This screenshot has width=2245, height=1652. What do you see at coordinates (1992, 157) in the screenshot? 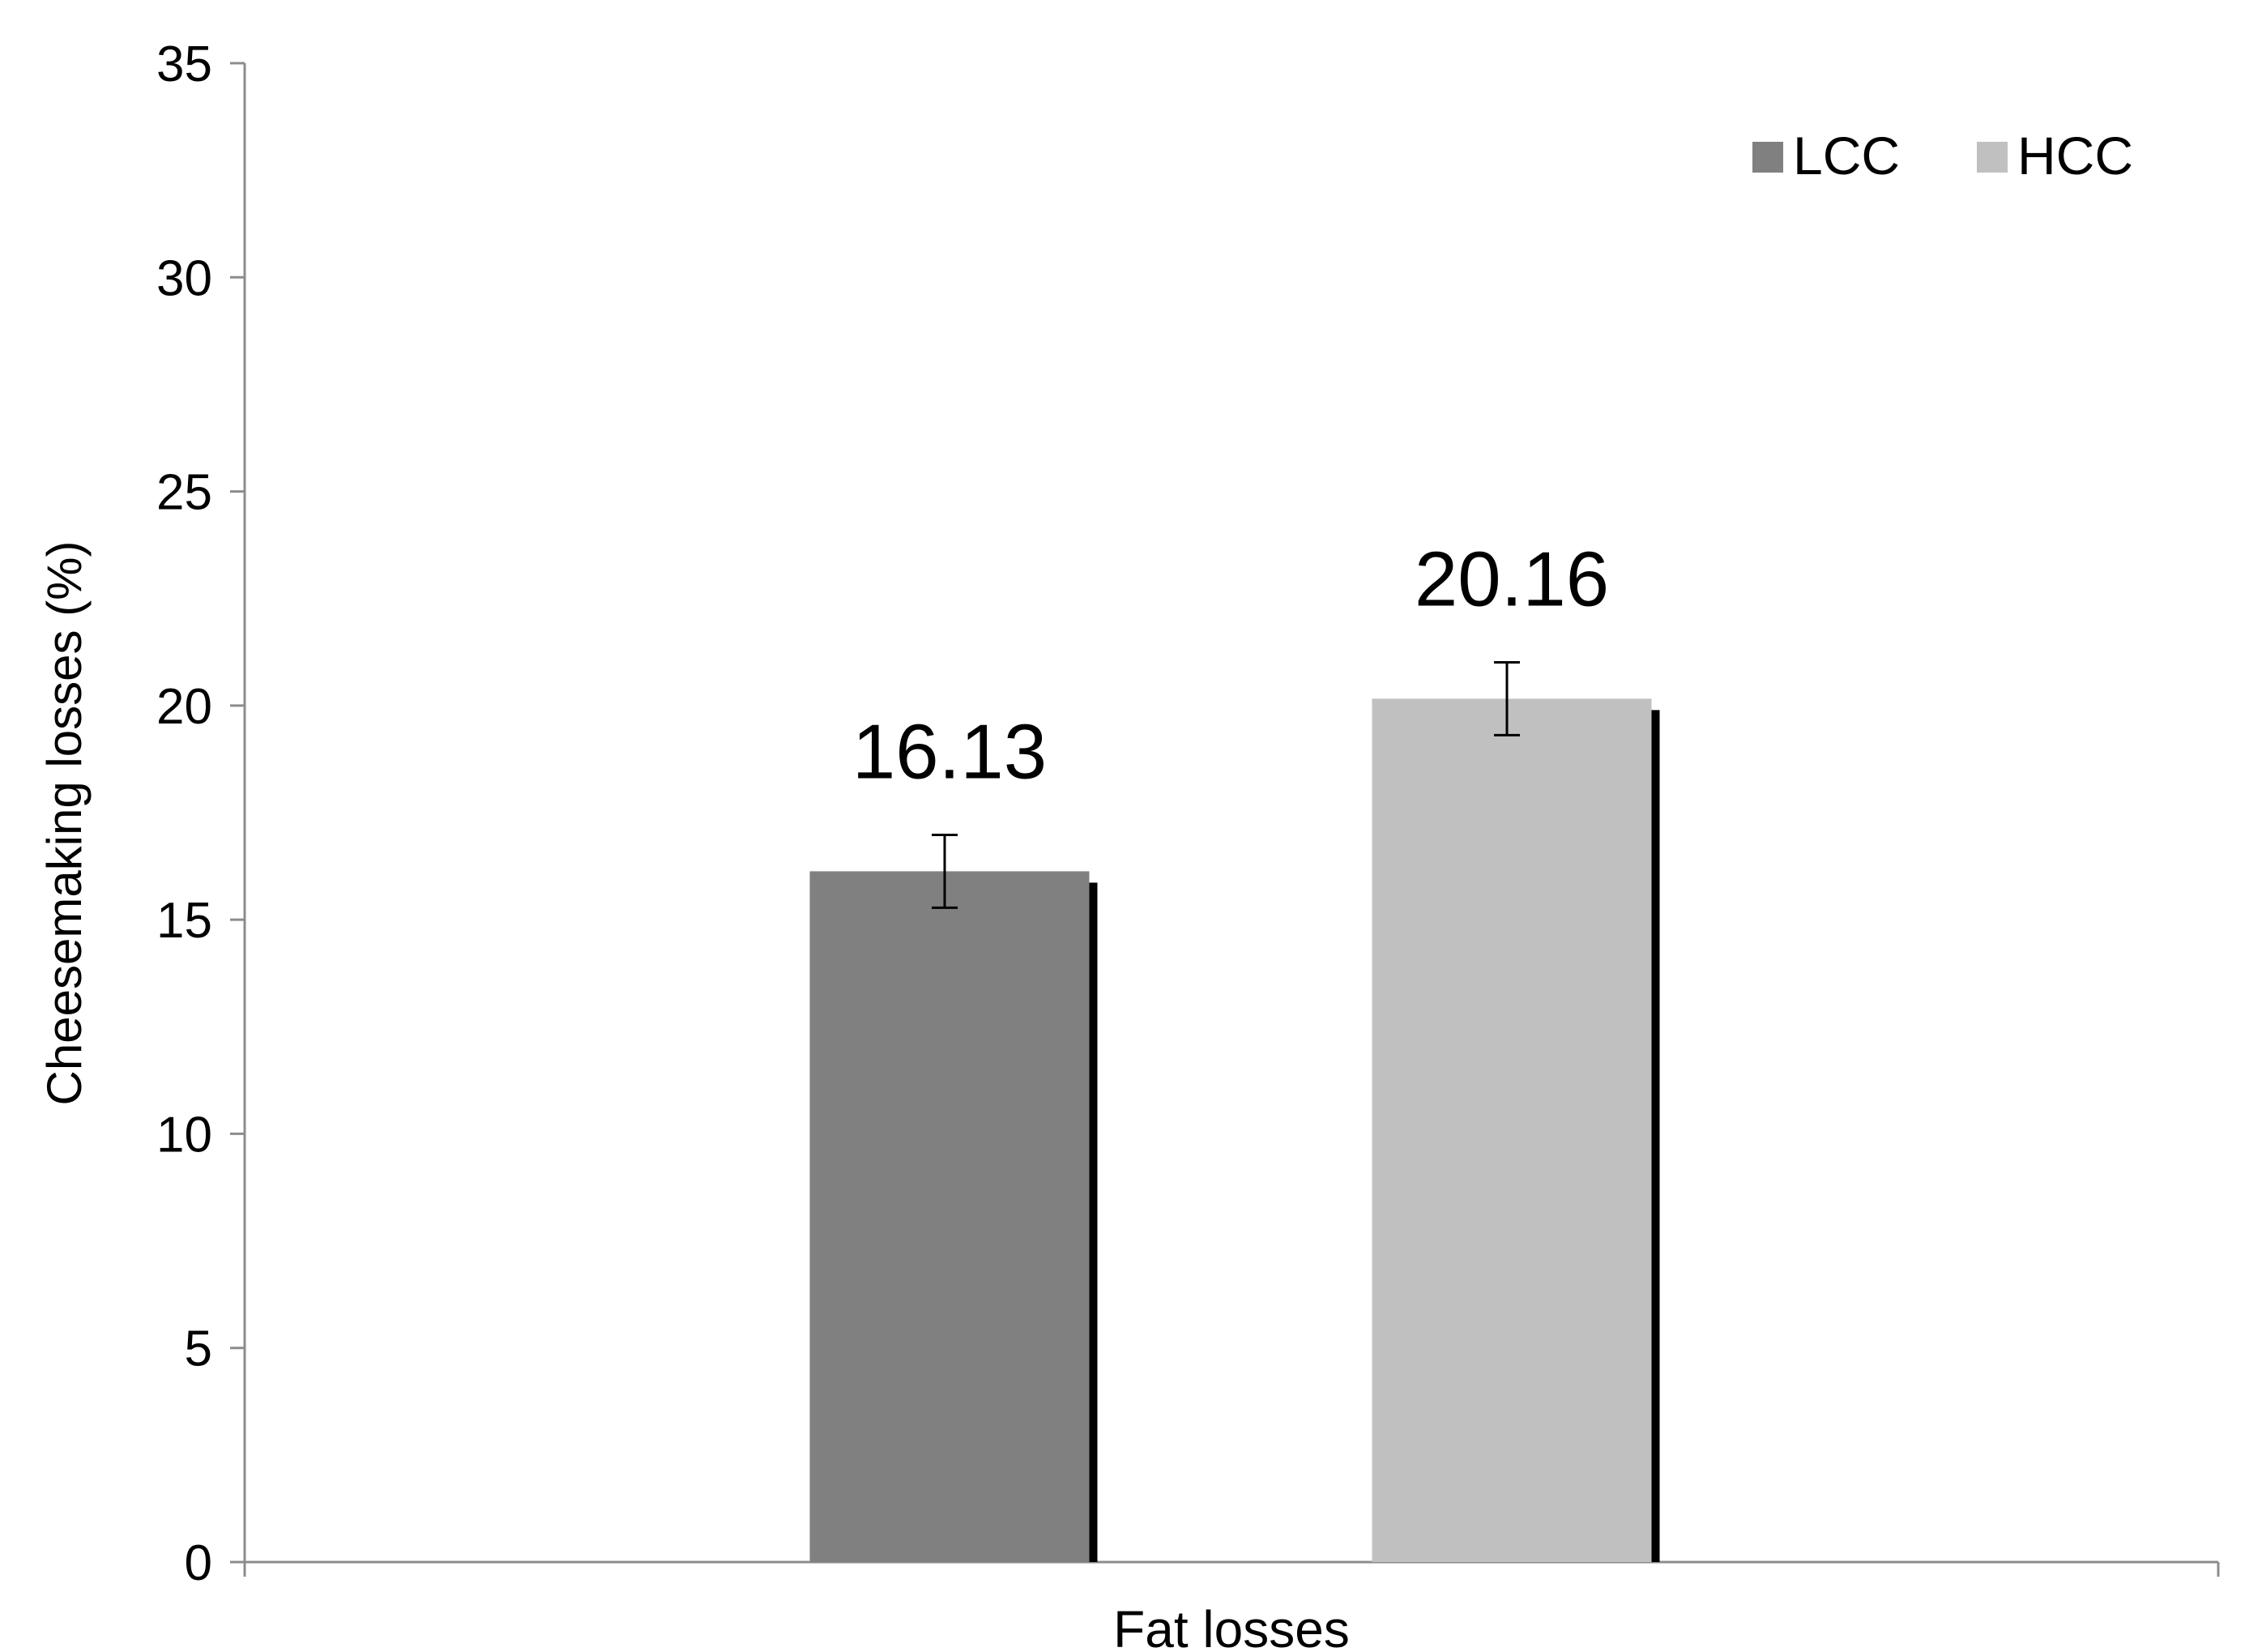
I see `legend-swatch-hcc` at bounding box center [1992, 157].